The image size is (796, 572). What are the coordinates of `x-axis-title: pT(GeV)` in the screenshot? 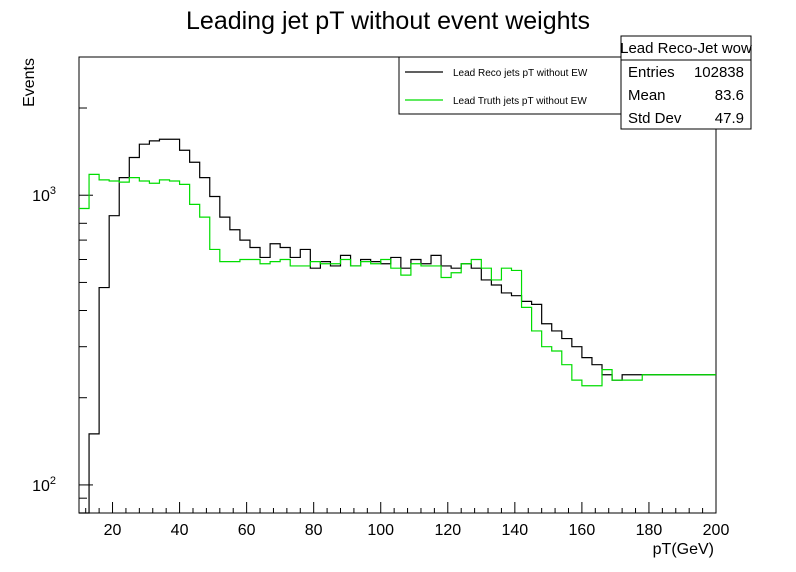 It's located at (683, 549).